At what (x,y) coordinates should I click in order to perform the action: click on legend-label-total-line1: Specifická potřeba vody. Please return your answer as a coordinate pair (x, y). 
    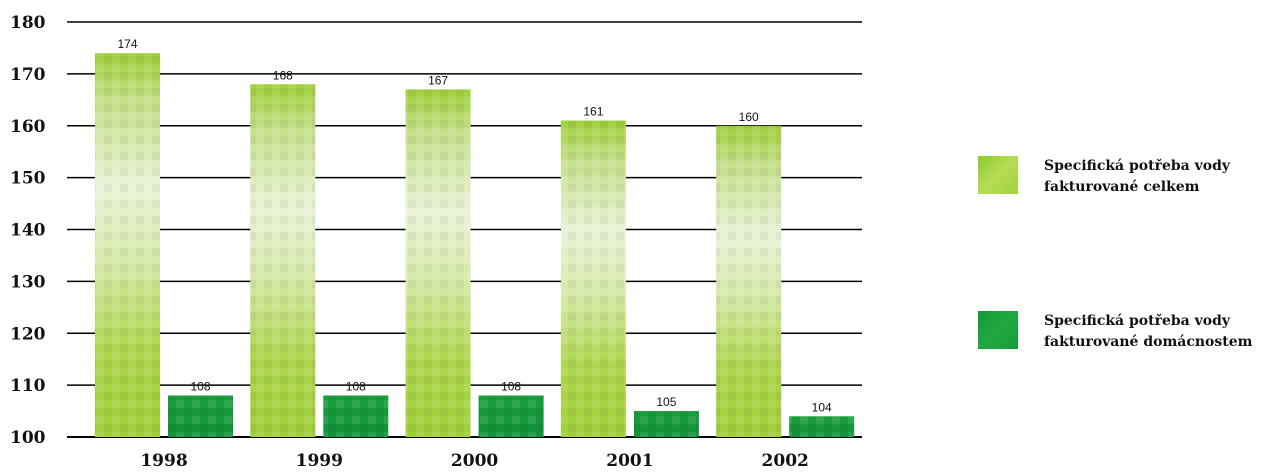
    Looking at the image, I should click on (1137, 166).